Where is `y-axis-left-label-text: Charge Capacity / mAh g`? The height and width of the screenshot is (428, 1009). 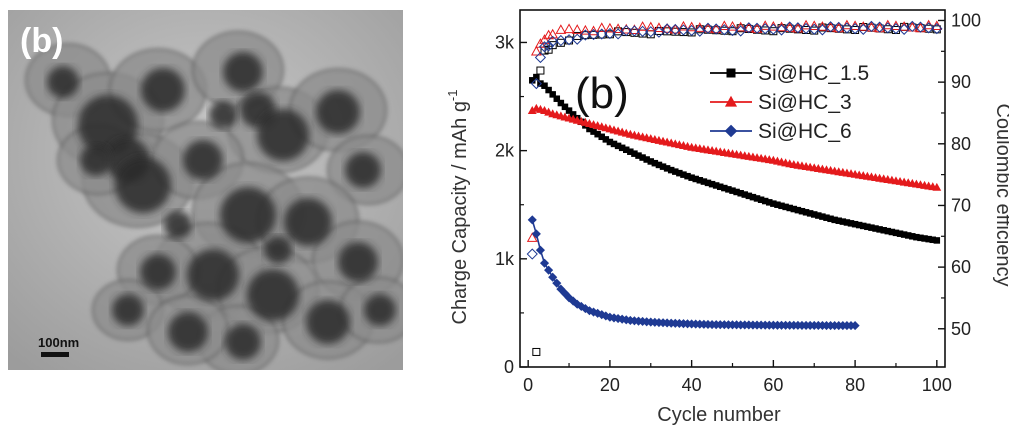 y-axis-left-label-text: Charge Capacity / mAh g is located at coordinates (460, 212).